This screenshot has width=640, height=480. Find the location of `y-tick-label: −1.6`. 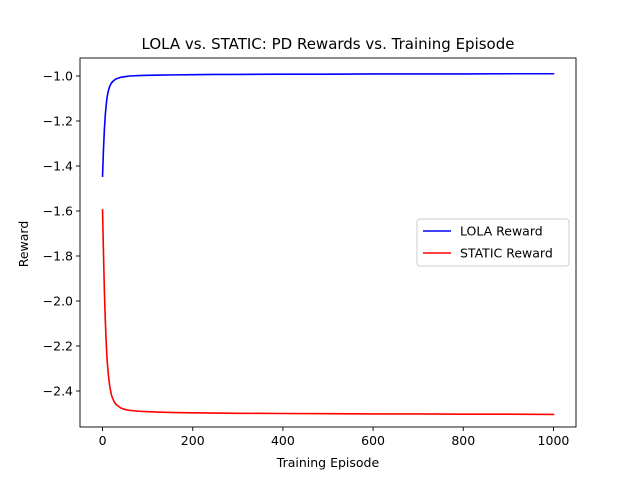

y-tick-label: −1.6 is located at coordinates (58, 211).